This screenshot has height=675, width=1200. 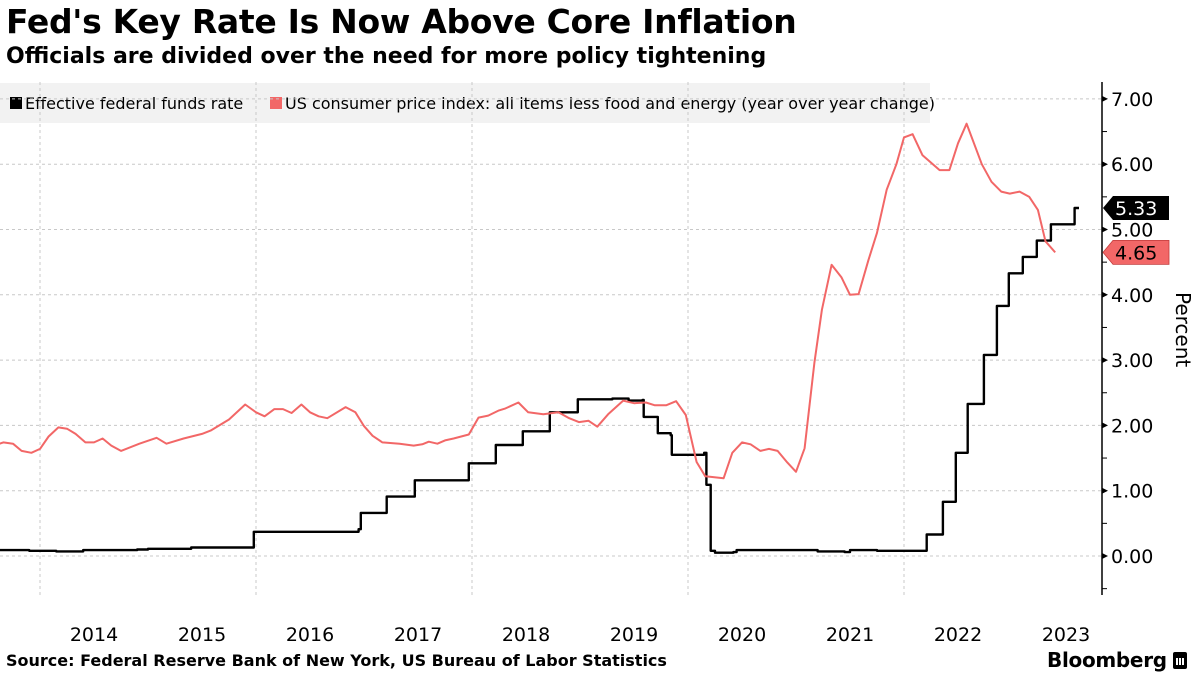 What do you see at coordinates (1132, 557) in the screenshot?
I see `y-tick-label: 0.00` at bounding box center [1132, 557].